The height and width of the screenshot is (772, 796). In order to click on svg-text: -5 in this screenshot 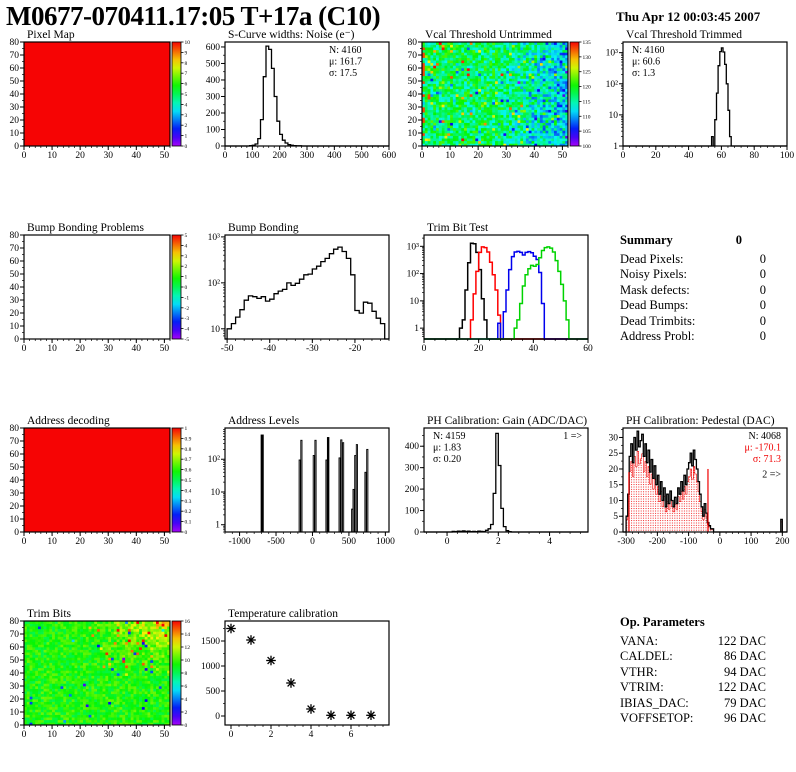, I will do `click(187, 340)`.